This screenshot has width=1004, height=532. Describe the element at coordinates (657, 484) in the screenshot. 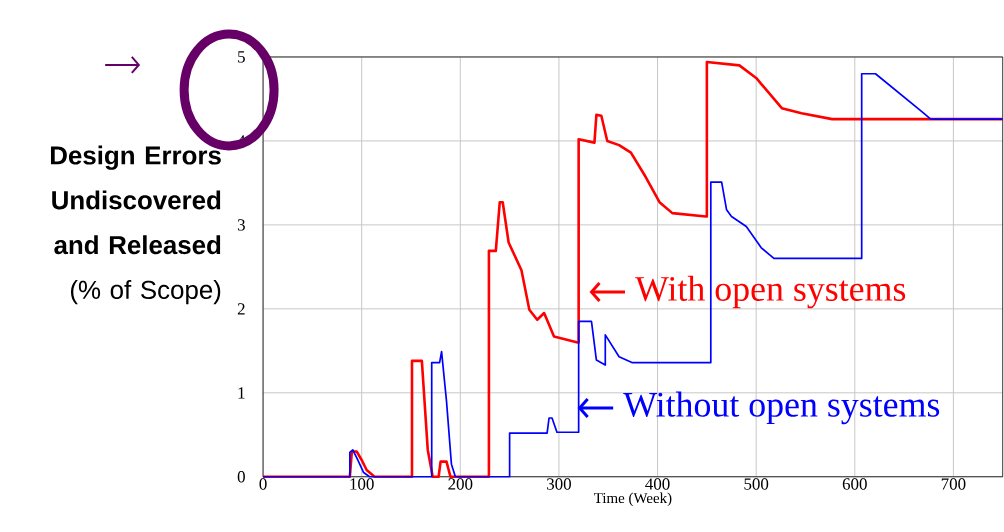

I see `x-tick-label: 400` at that location.